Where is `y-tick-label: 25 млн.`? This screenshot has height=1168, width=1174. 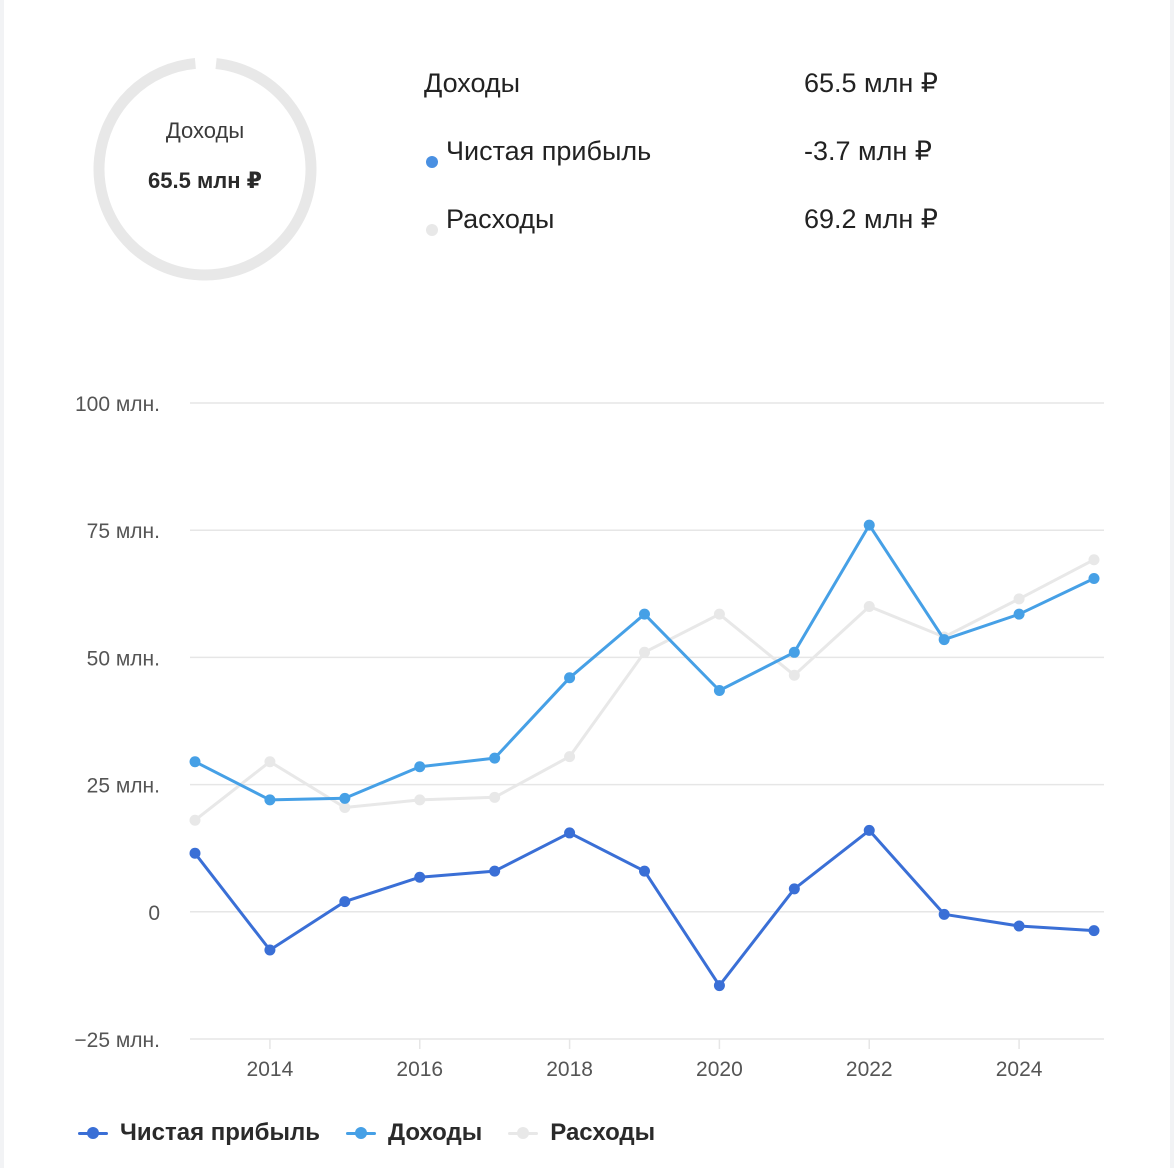 y-tick-label: 25 млн. is located at coordinates (123, 786).